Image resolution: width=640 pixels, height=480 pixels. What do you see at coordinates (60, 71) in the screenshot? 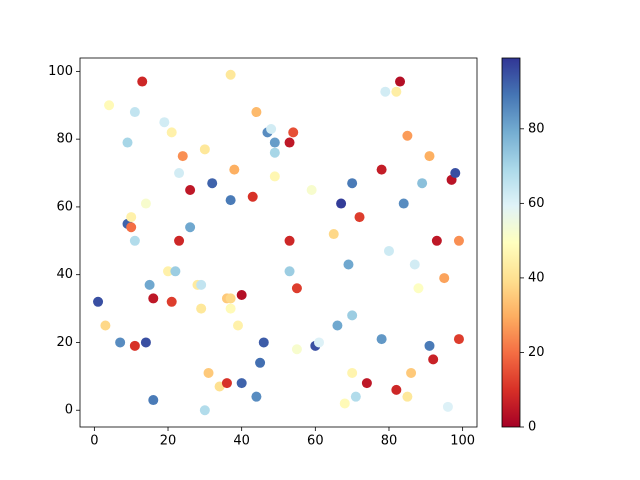
I see `y-tick-label: 100` at bounding box center [60, 71].